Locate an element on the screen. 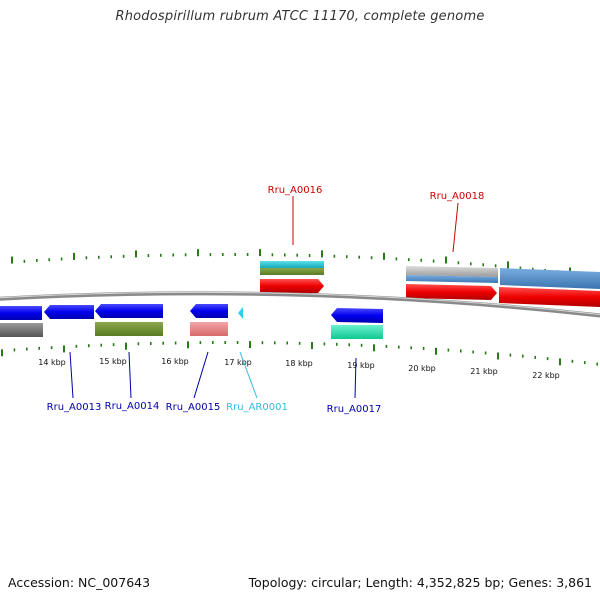 Image resolution: width=600 pixels, height=600 pixels. scale-label: 15 kbp is located at coordinates (113, 361).